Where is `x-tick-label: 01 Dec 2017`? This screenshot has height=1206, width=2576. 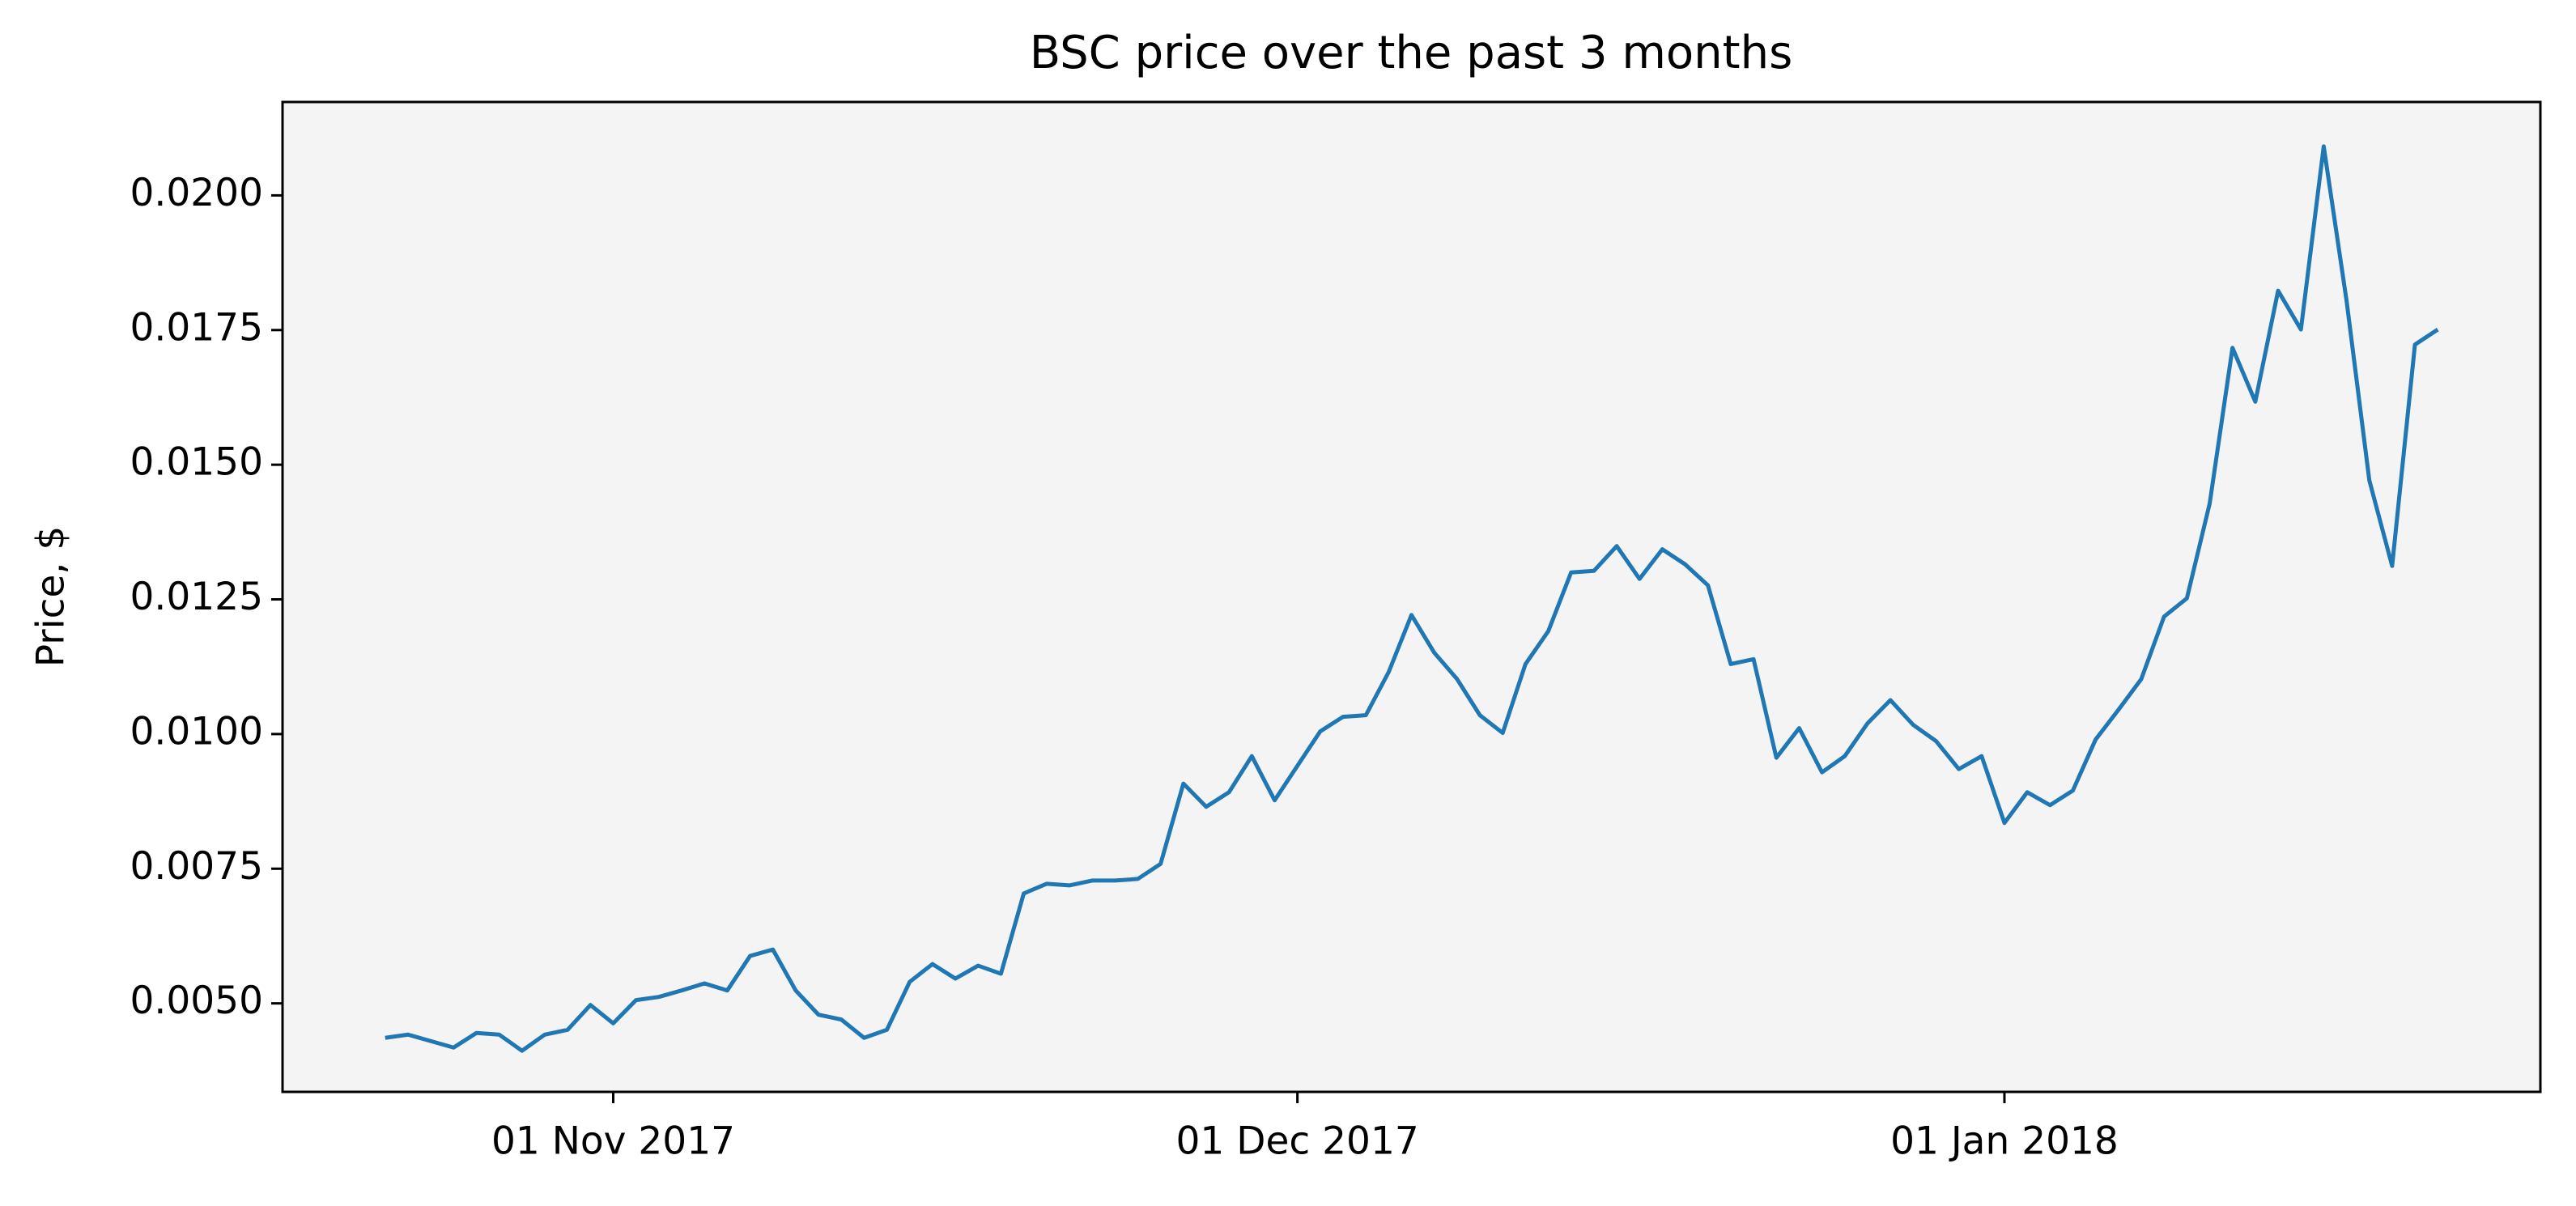 x-tick-label: 01 Dec 2017 is located at coordinates (1297, 1141).